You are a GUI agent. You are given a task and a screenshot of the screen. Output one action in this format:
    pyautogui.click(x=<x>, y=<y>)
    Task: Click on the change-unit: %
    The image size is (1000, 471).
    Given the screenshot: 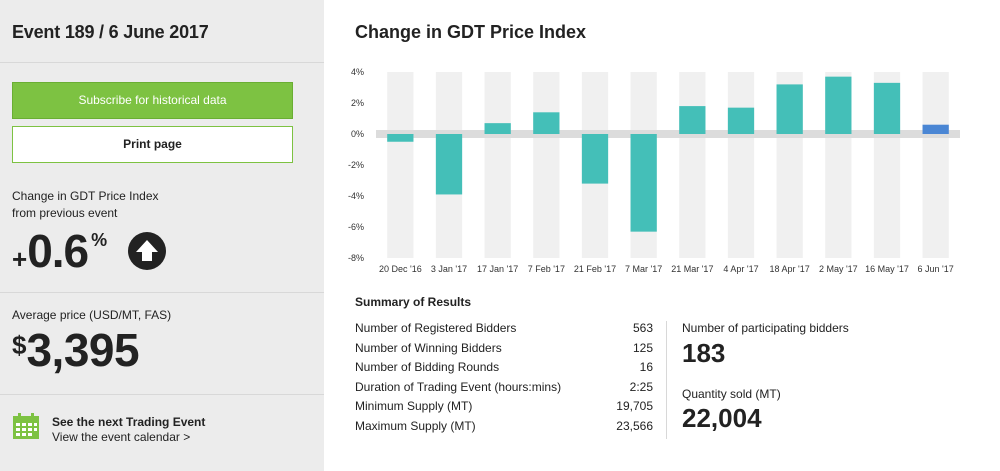 What is the action you would take?
    pyautogui.click(x=99, y=240)
    